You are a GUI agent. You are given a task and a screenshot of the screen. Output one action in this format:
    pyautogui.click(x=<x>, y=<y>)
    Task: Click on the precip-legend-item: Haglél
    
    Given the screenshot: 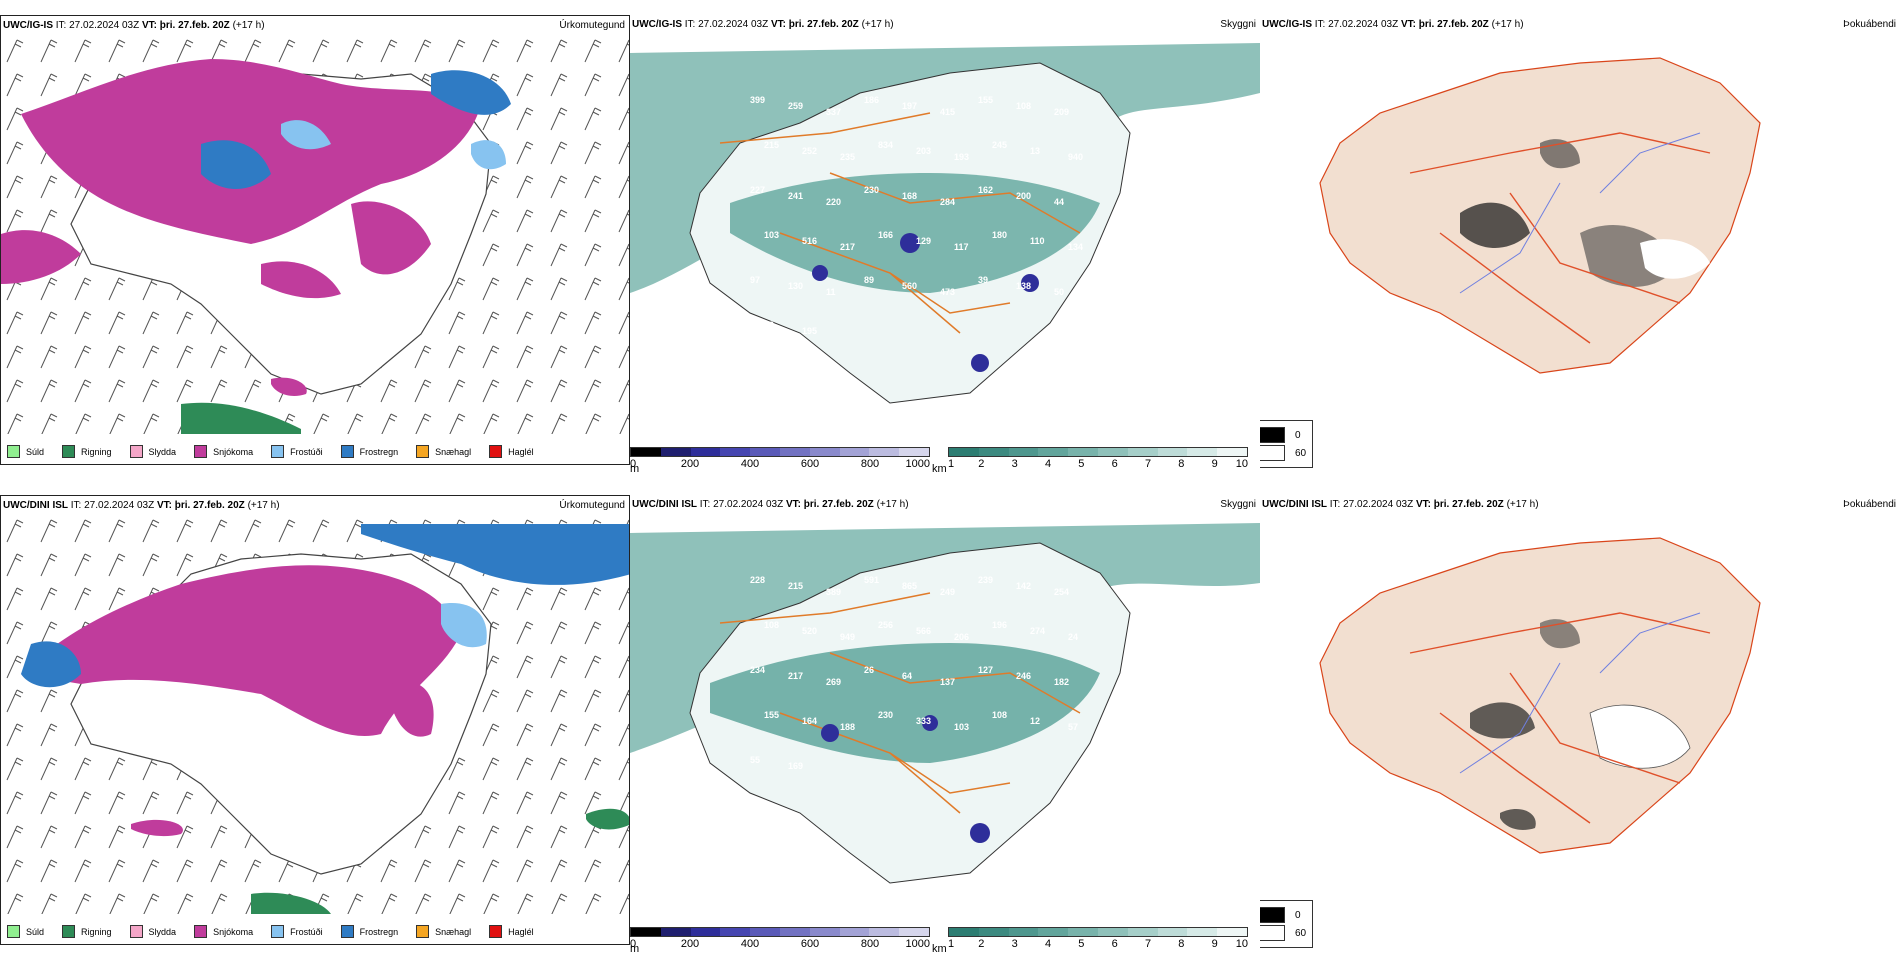 What is the action you would take?
    pyautogui.click(x=511, y=451)
    